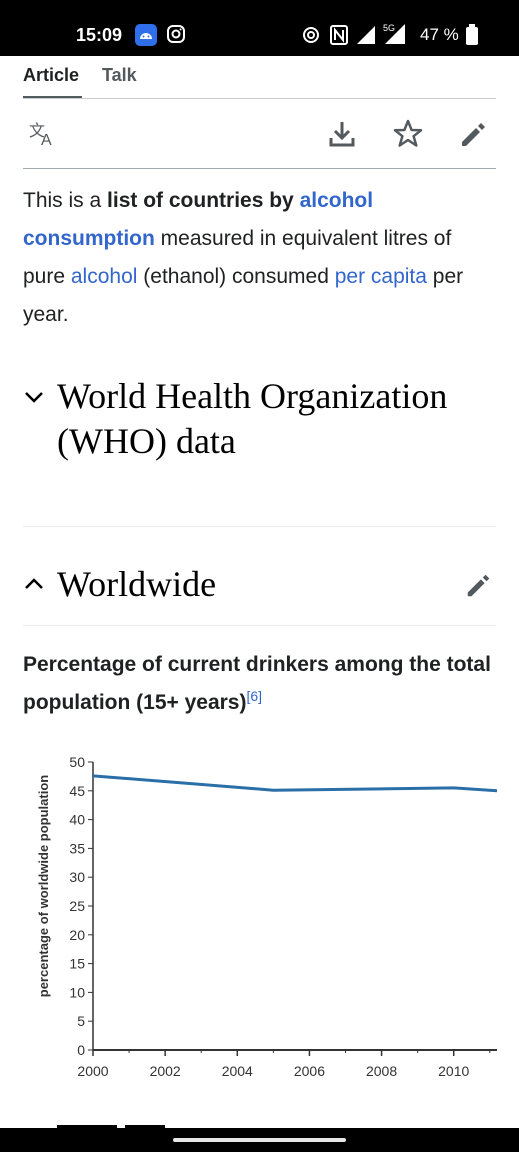 The image size is (519, 1152). I want to click on x-tick-label: 2004, so click(237, 1071).